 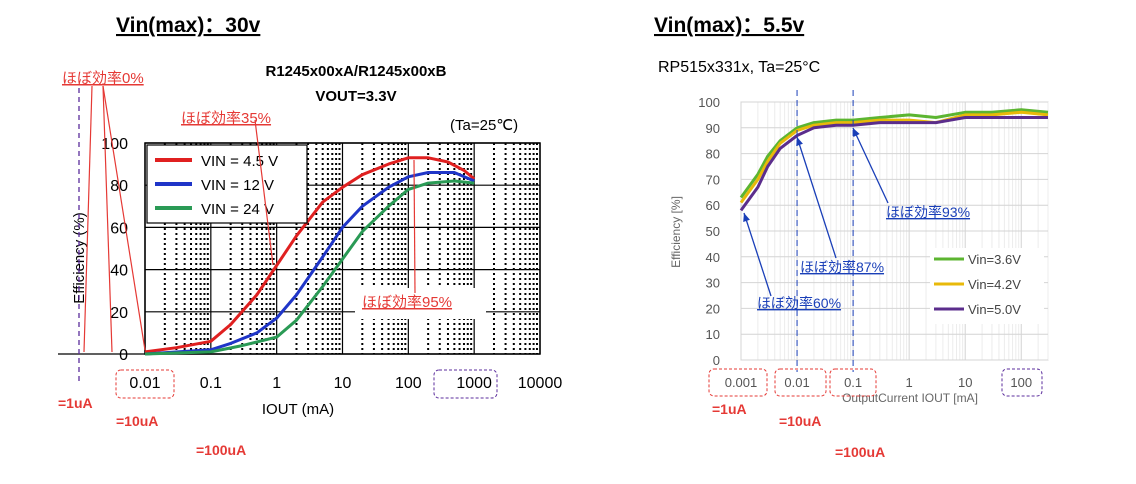 I want to click on left-y-tick-label: 20, so click(x=119, y=313).